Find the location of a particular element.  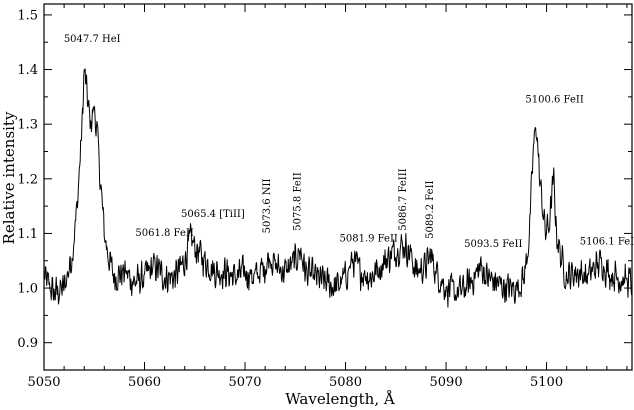

line-annotation: 5093.5 FeII is located at coordinates (493, 244).